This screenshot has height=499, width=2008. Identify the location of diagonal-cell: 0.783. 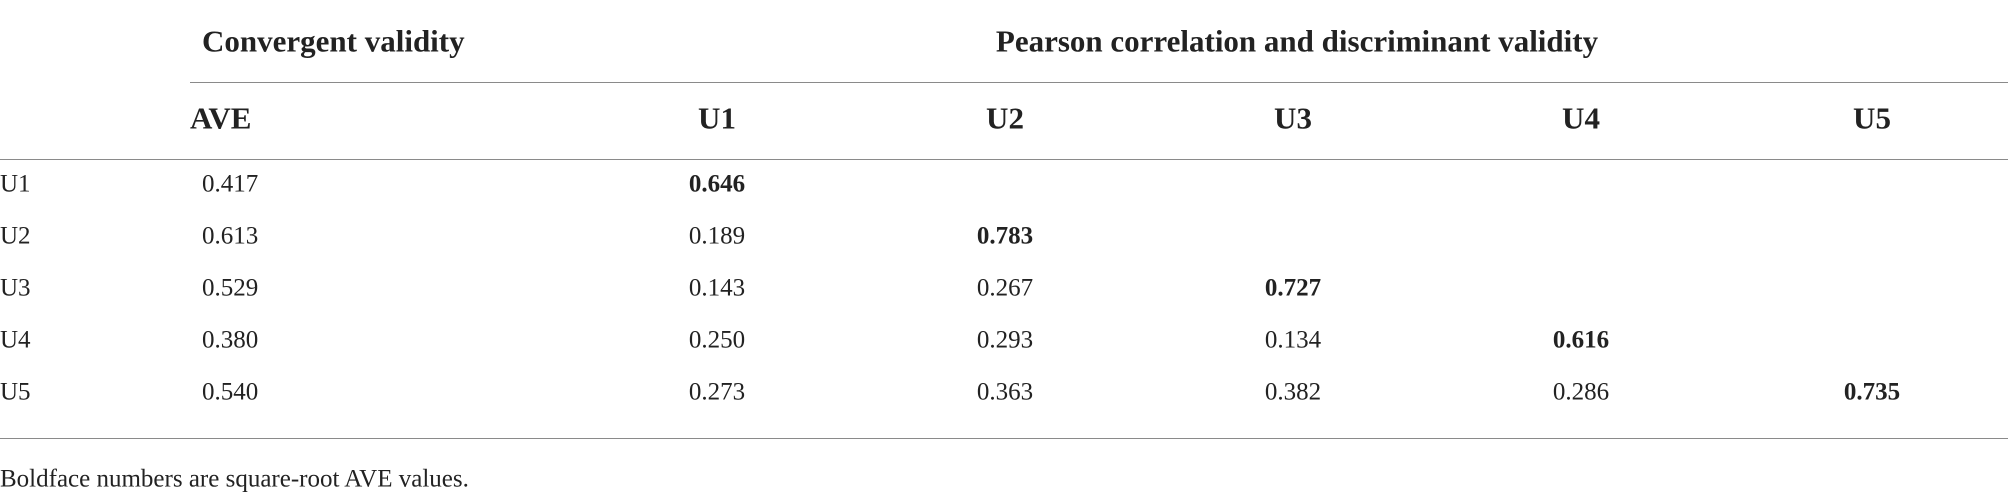
(1005, 236).